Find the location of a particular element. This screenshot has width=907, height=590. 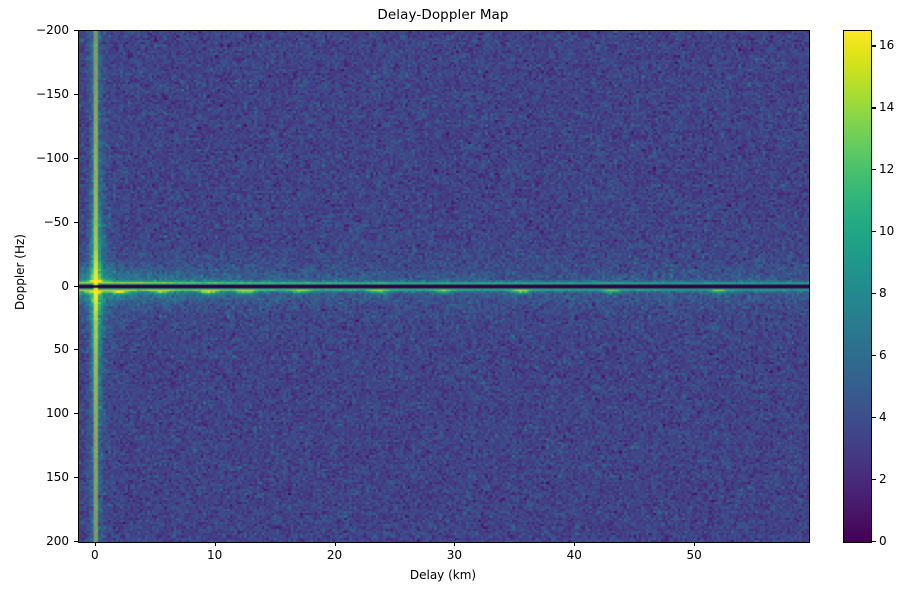

y-tick-label: −50 is located at coordinates (56, 221).